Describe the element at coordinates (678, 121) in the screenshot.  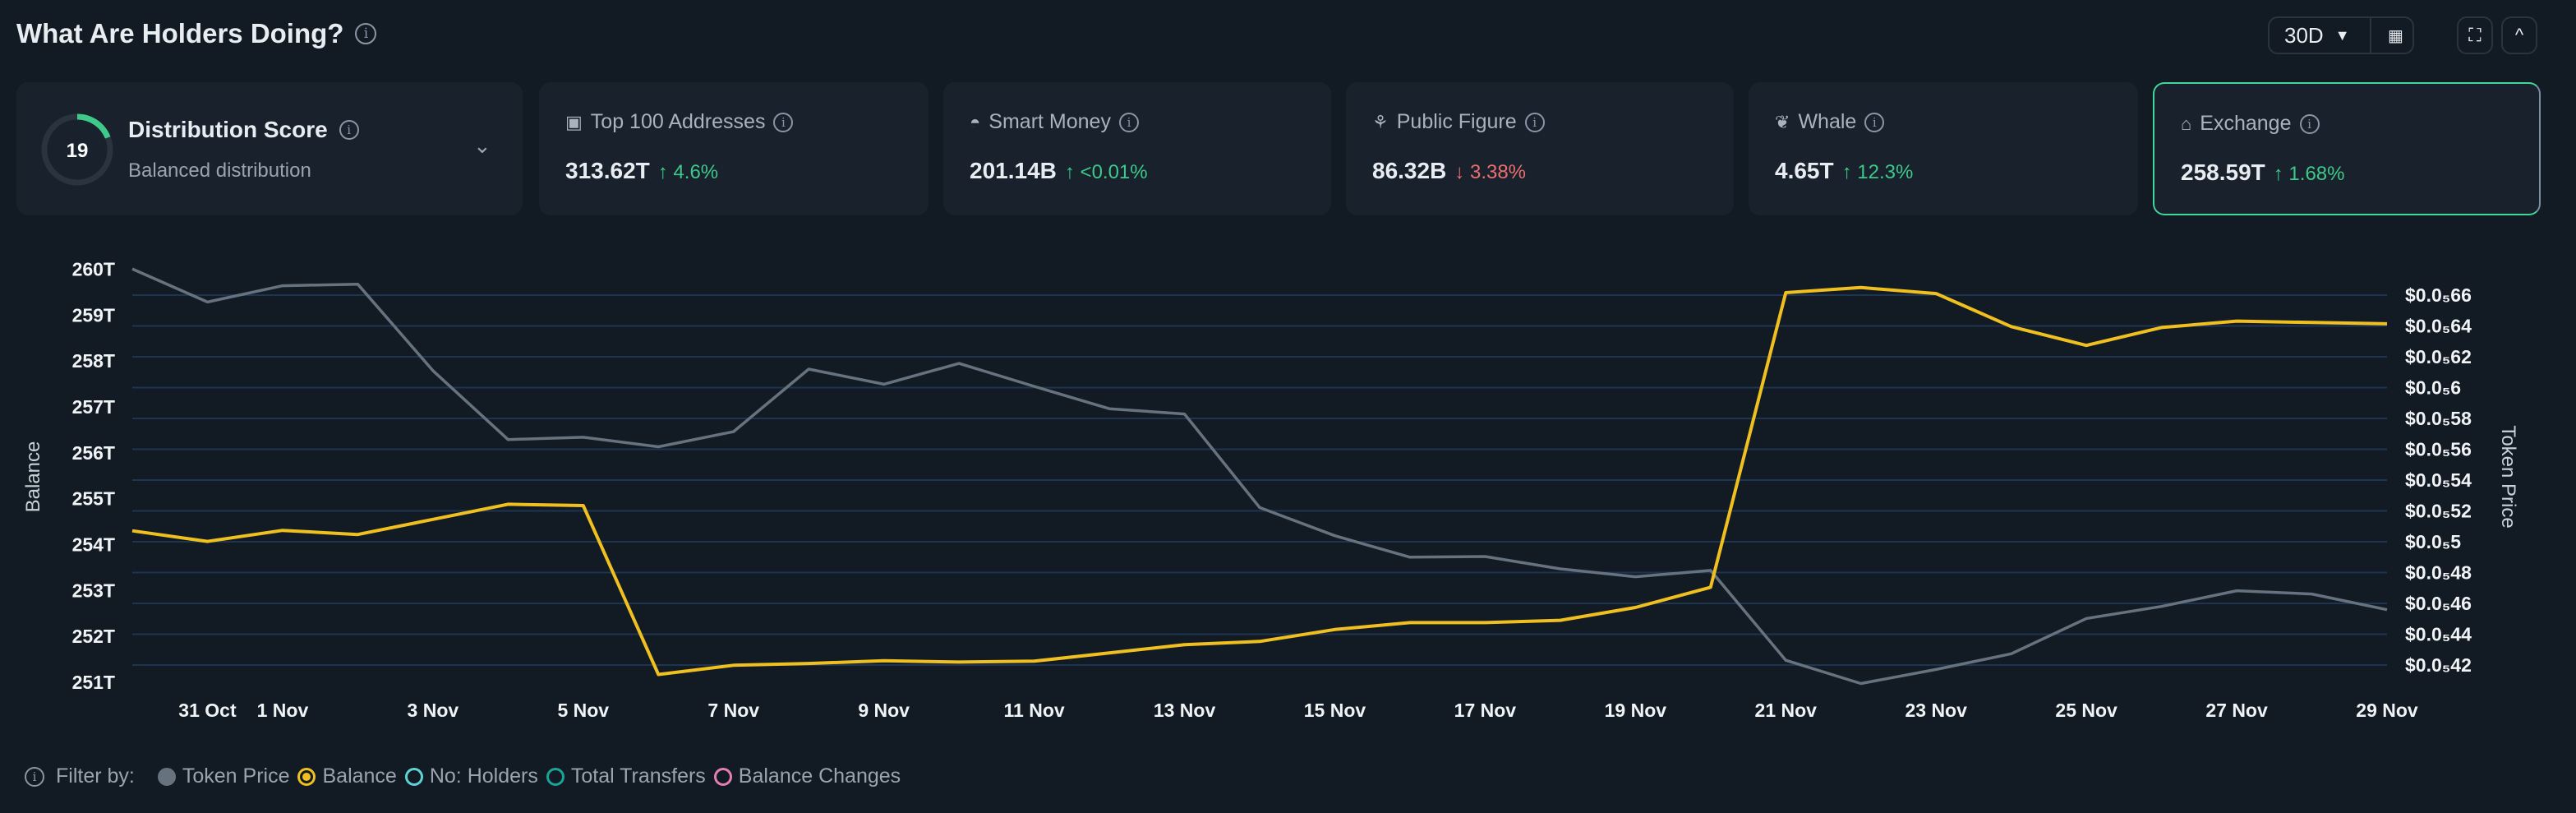
I see `card-title: Top 100 Addresses` at that location.